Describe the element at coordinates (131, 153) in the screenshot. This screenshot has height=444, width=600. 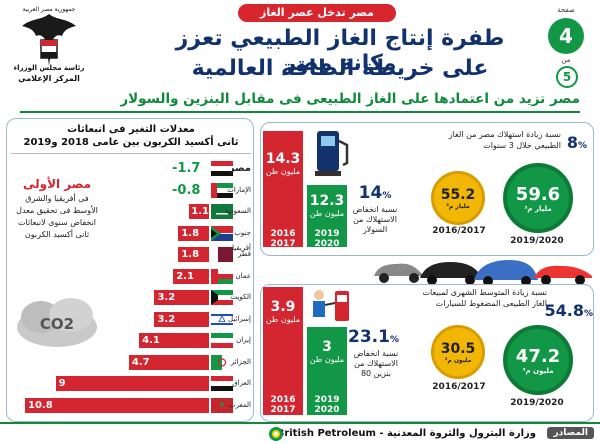
I see `divider` at that location.